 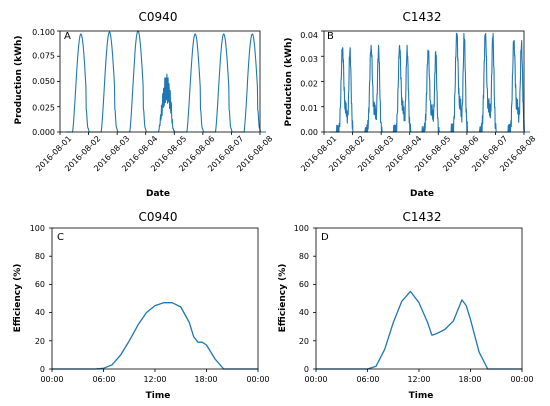 What do you see at coordinates (289, 81) in the screenshot?
I see `panel-b-ylabel: Production (kWh)` at bounding box center [289, 81].